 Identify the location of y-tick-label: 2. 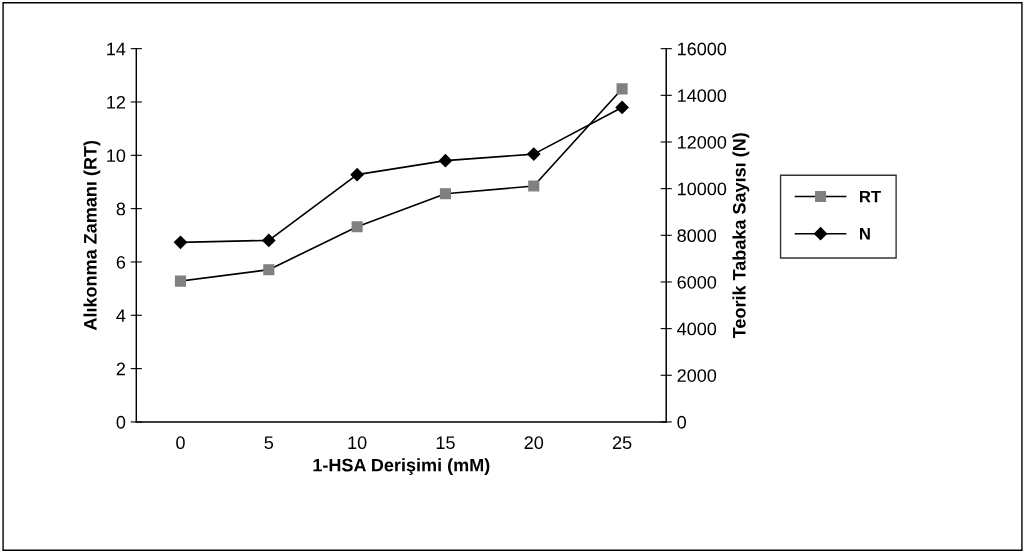
(120, 369).